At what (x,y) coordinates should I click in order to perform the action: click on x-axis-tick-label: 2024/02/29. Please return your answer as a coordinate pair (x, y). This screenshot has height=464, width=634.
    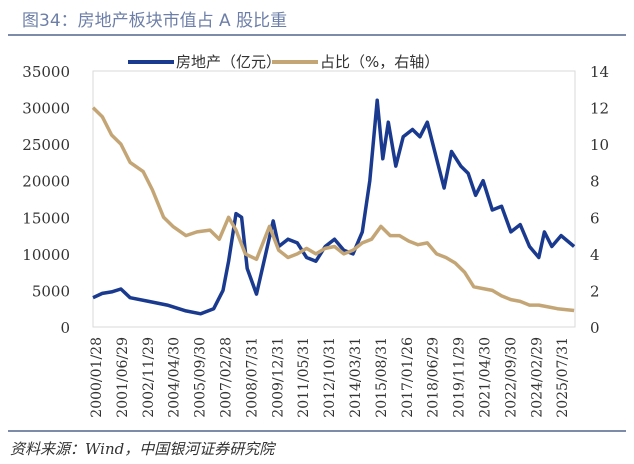
    Looking at the image, I should click on (537, 377).